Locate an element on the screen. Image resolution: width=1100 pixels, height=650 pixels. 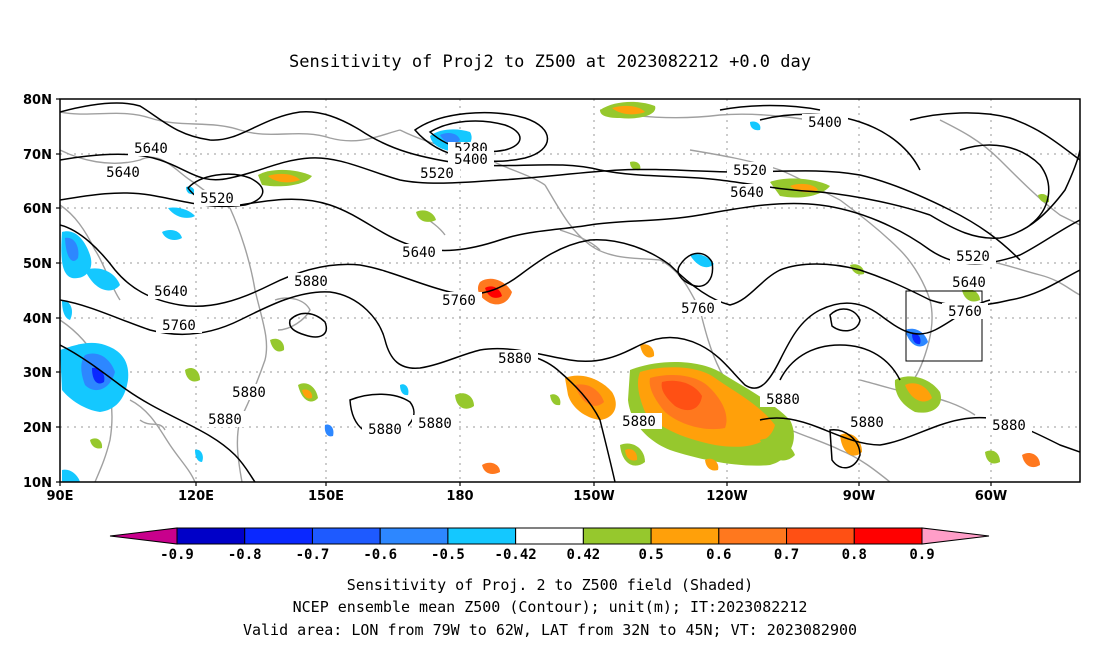
lat-tick-label: 50N is located at coordinates (37, 264).